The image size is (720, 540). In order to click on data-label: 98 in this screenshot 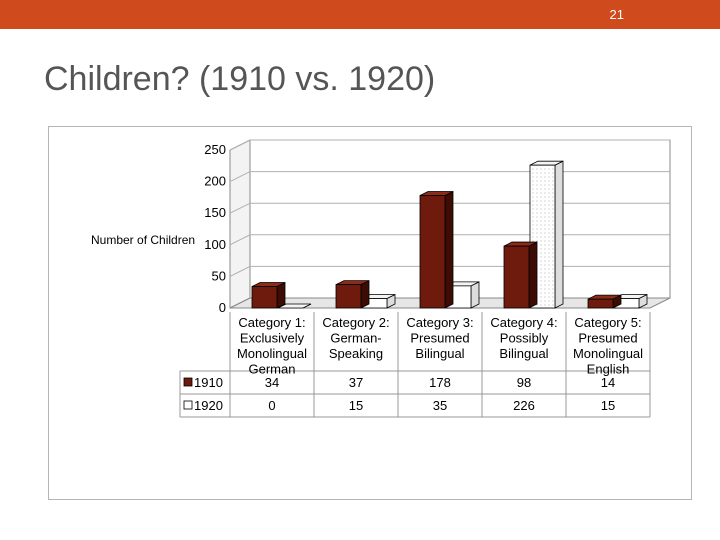, I will do `click(524, 382)`.